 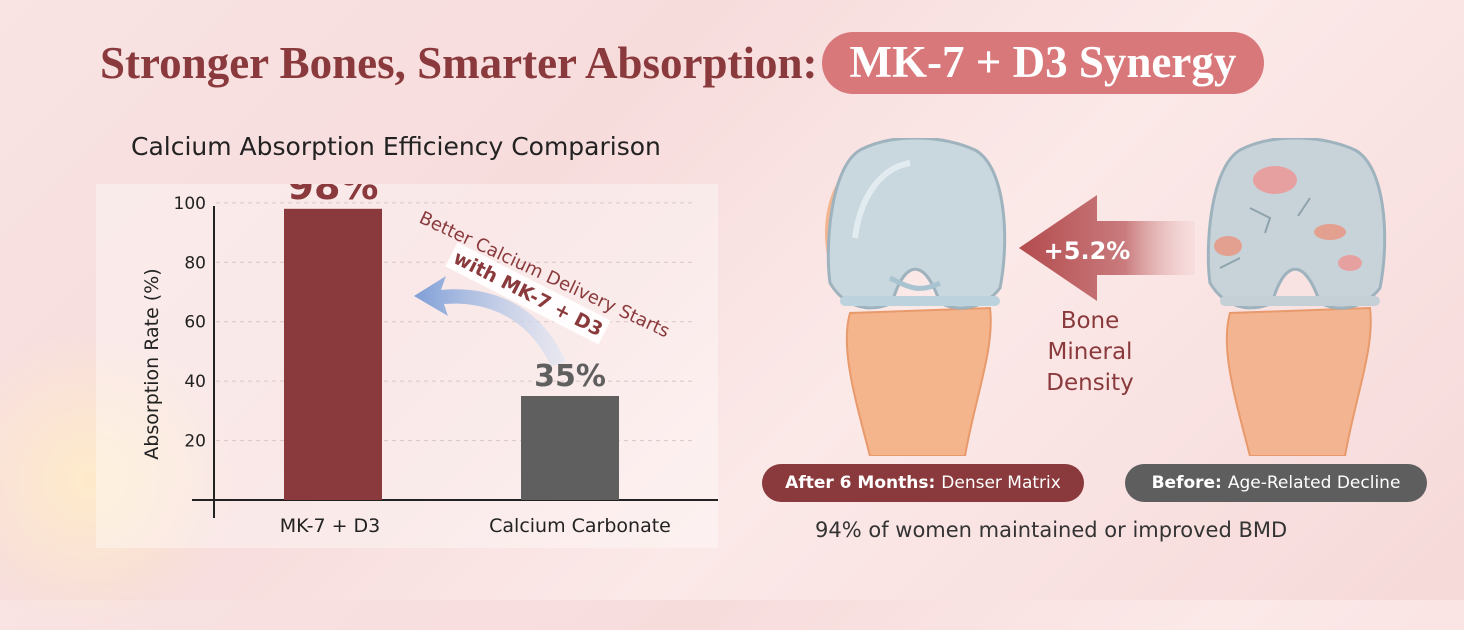 I want to click on crack-lines, so click(x=1265, y=233).